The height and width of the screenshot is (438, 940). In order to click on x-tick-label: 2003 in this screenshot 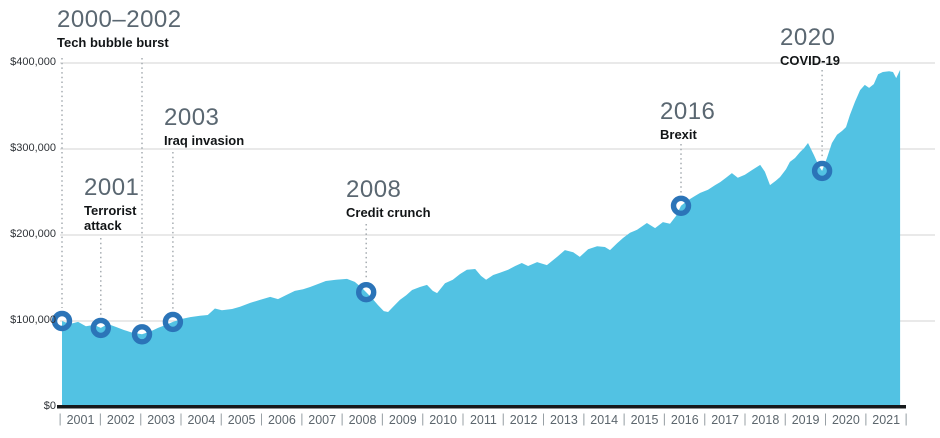, I will do `click(161, 420)`.